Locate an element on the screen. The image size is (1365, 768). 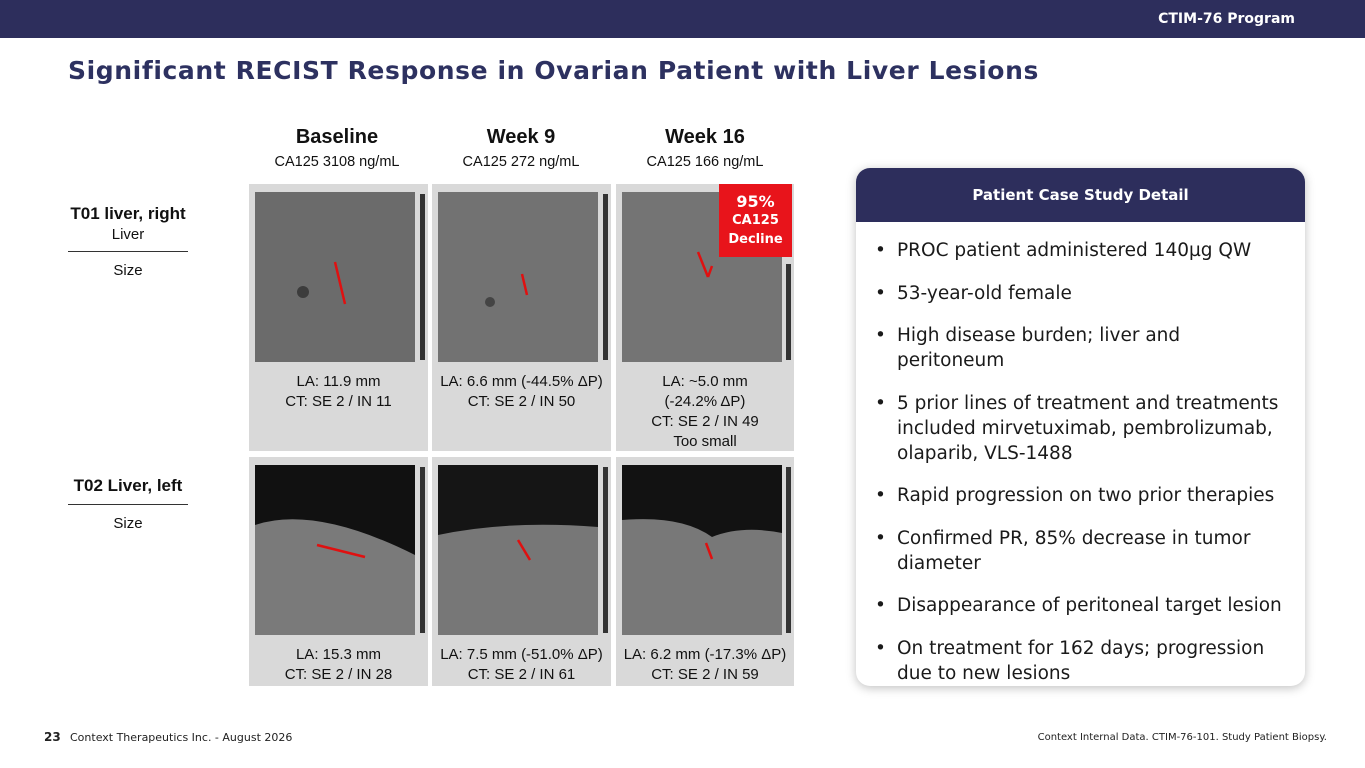
column-marker: CA125 166 ng/mL is located at coordinates (705, 162).